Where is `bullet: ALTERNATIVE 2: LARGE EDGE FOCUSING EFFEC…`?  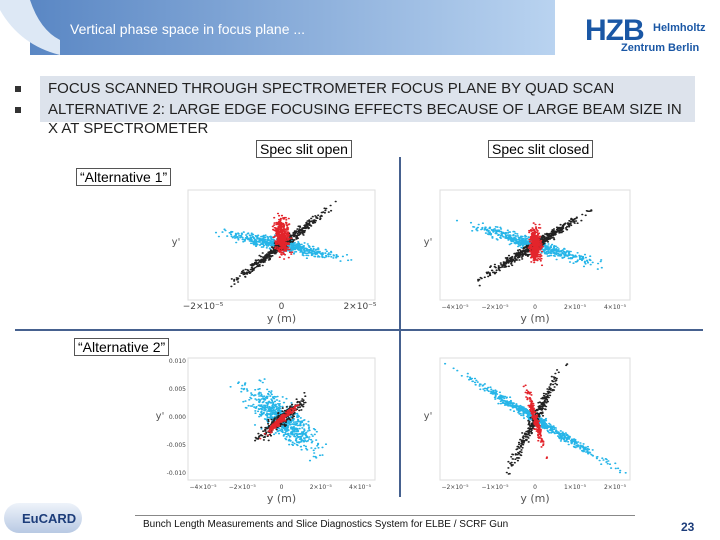
bullet: ALTERNATIVE 2: LARGE EDGE FOCUSING EFFEC… is located at coordinates (351, 119).